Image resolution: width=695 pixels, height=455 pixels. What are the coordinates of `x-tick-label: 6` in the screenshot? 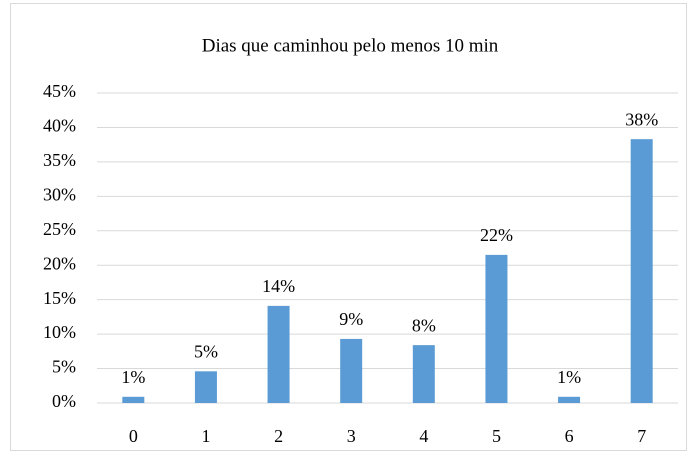 It's located at (569, 436).